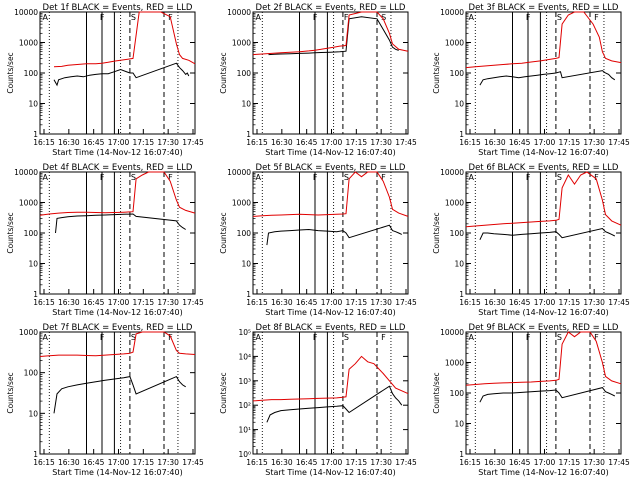 The height and width of the screenshot is (480, 640). I want to click on panel-title: Det 1f BLACK = Events, RED = LLD, so click(118, 8).